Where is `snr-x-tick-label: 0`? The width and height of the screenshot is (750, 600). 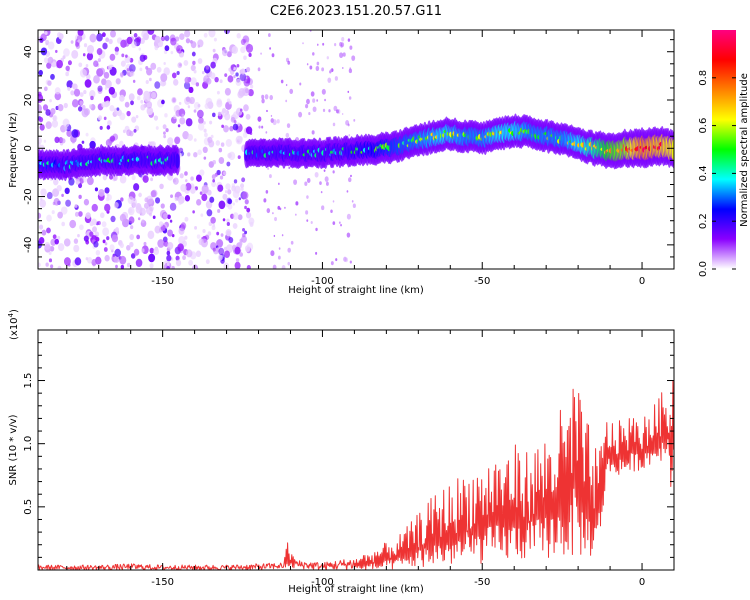
snr-x-tick-label: 0 is located at coordinates (642, 582).